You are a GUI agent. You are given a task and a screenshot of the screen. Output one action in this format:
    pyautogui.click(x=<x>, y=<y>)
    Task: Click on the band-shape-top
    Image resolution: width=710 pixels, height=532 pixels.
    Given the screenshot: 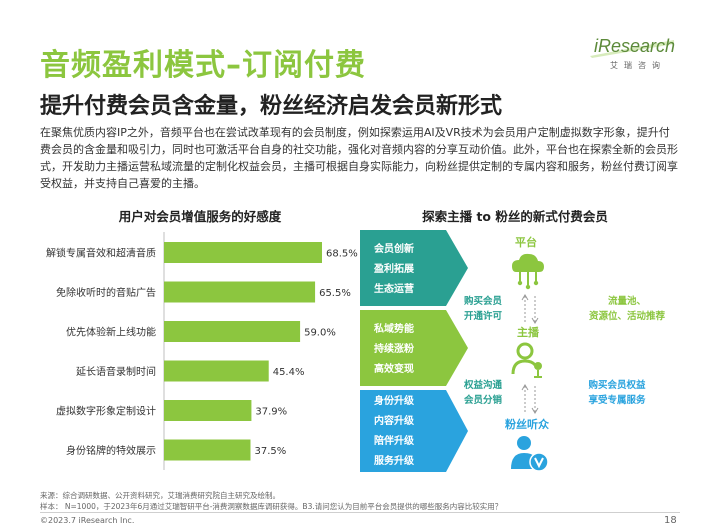 What is the action you would take?
    pyautogui.click(x=414, y=268)
    